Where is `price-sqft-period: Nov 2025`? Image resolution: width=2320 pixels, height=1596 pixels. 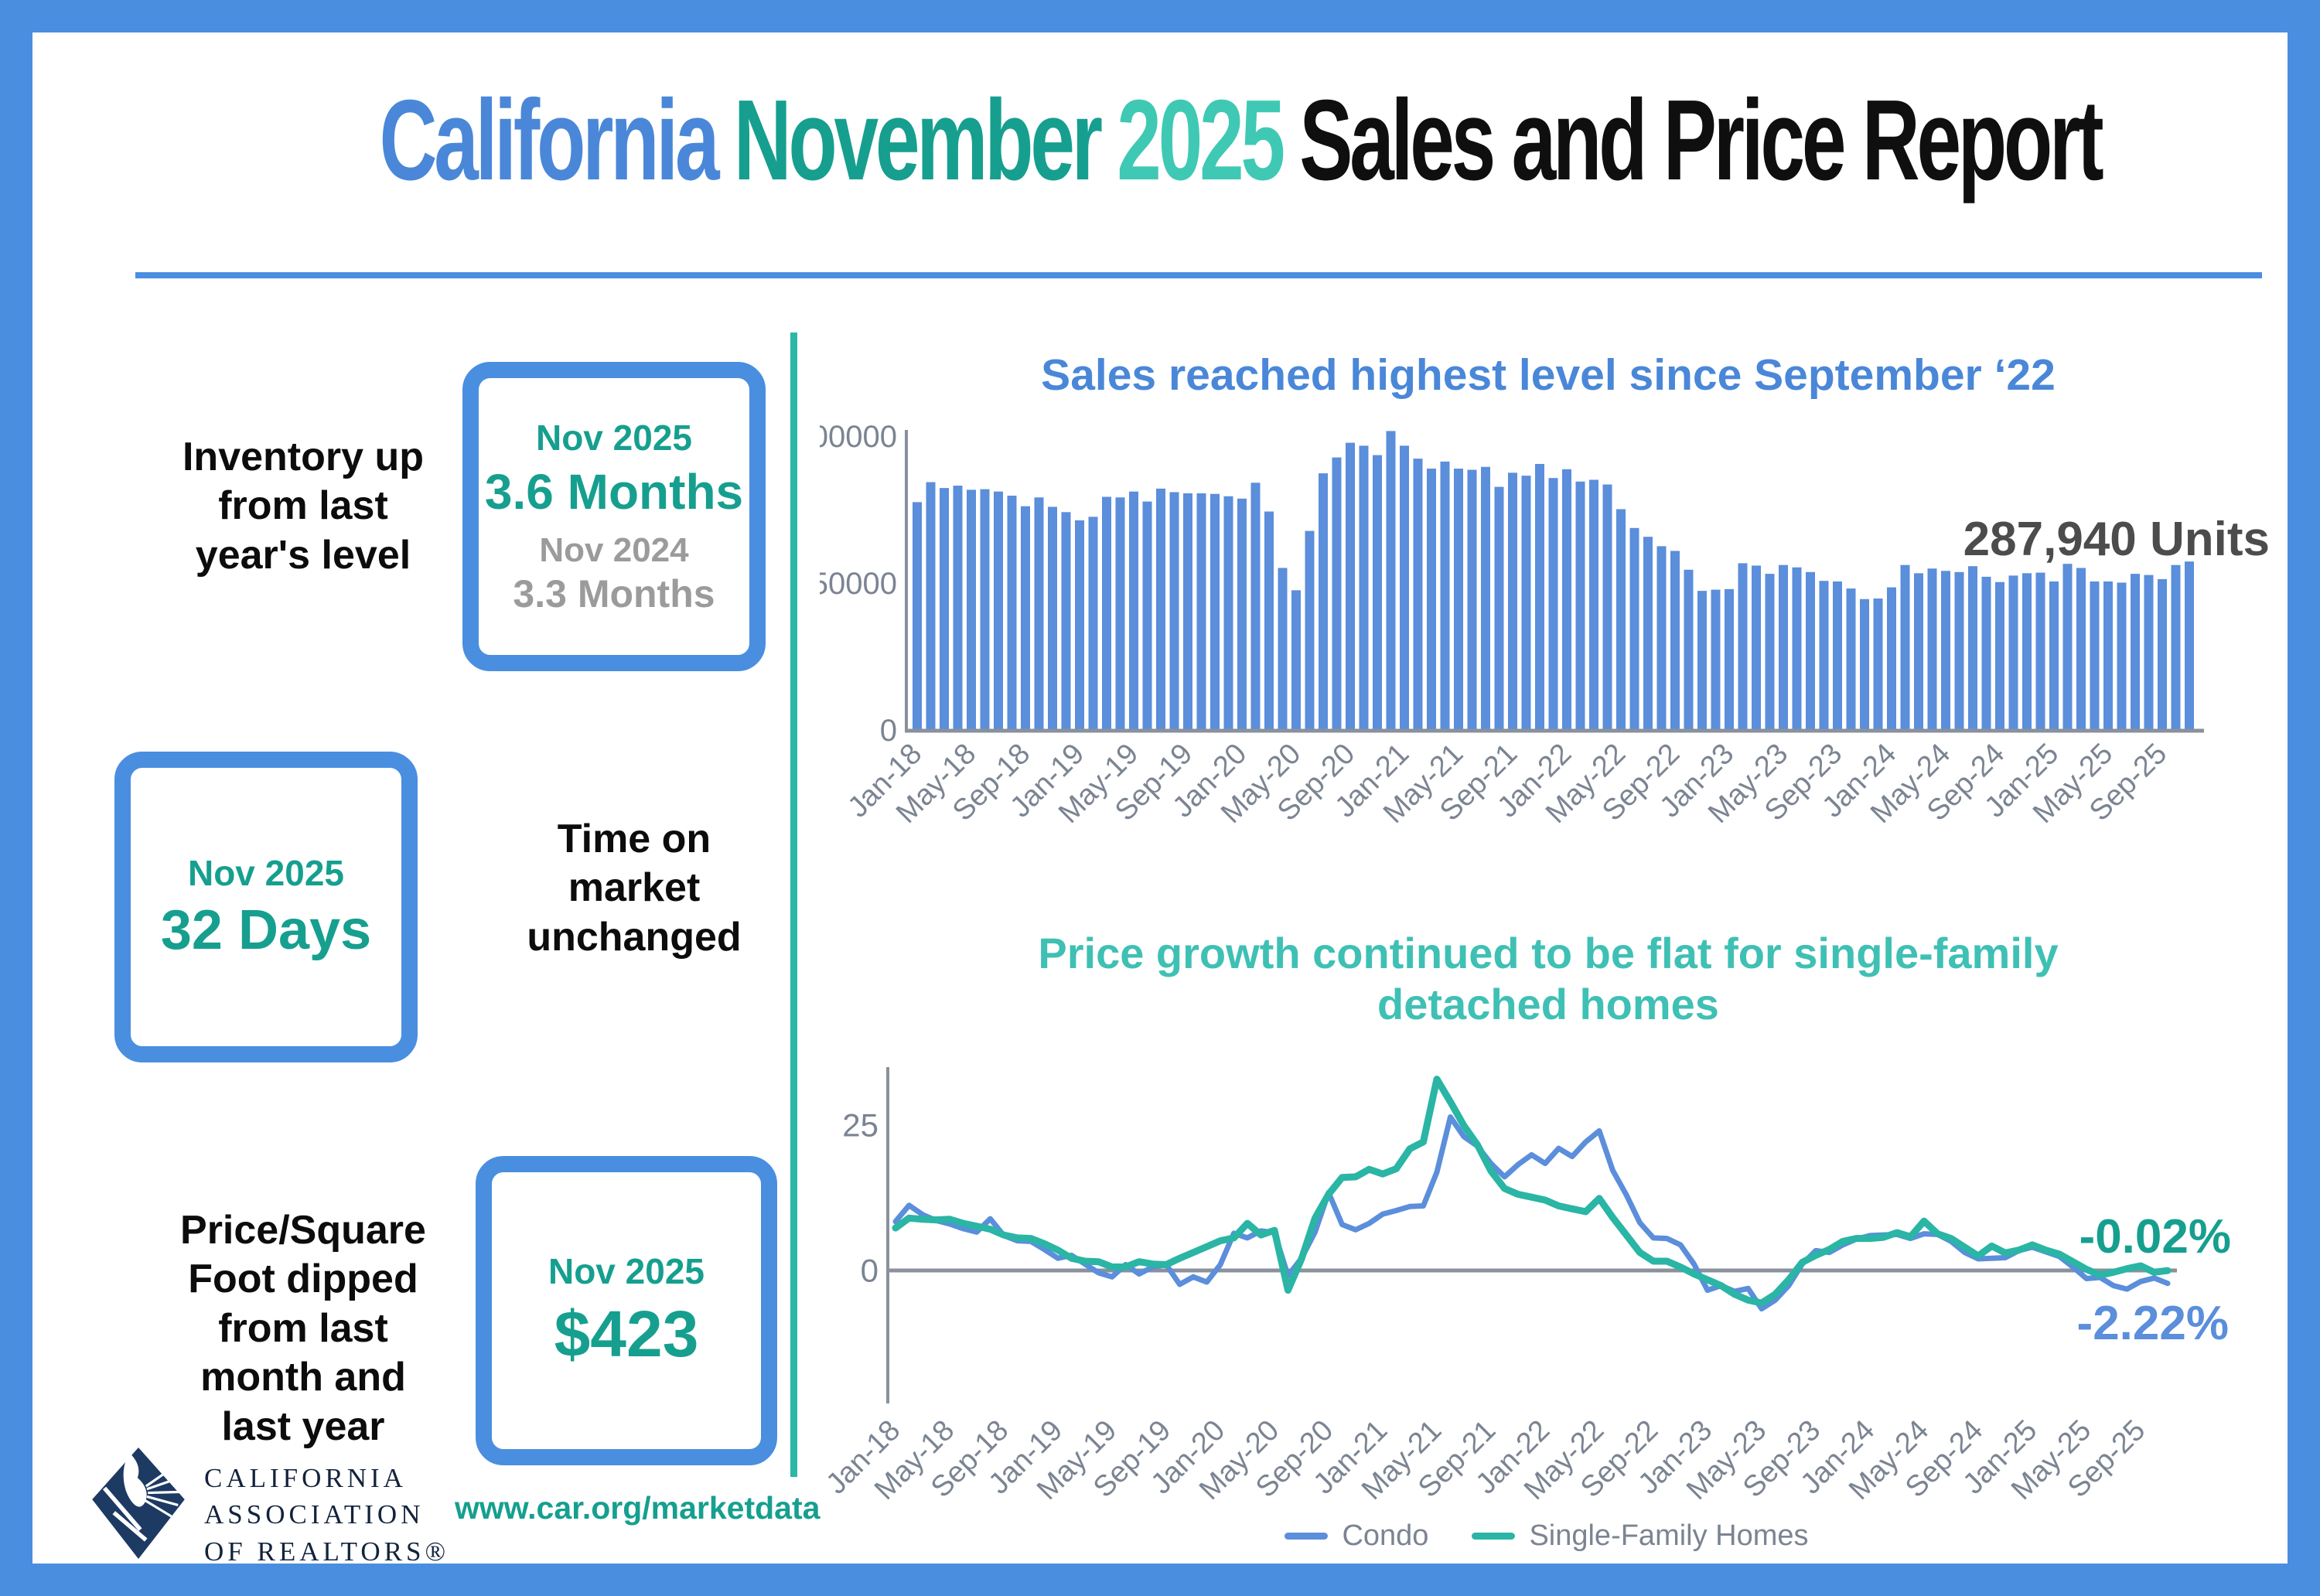
price-sqft-period: Nov 2025 is located at coordinates (626, 1270).